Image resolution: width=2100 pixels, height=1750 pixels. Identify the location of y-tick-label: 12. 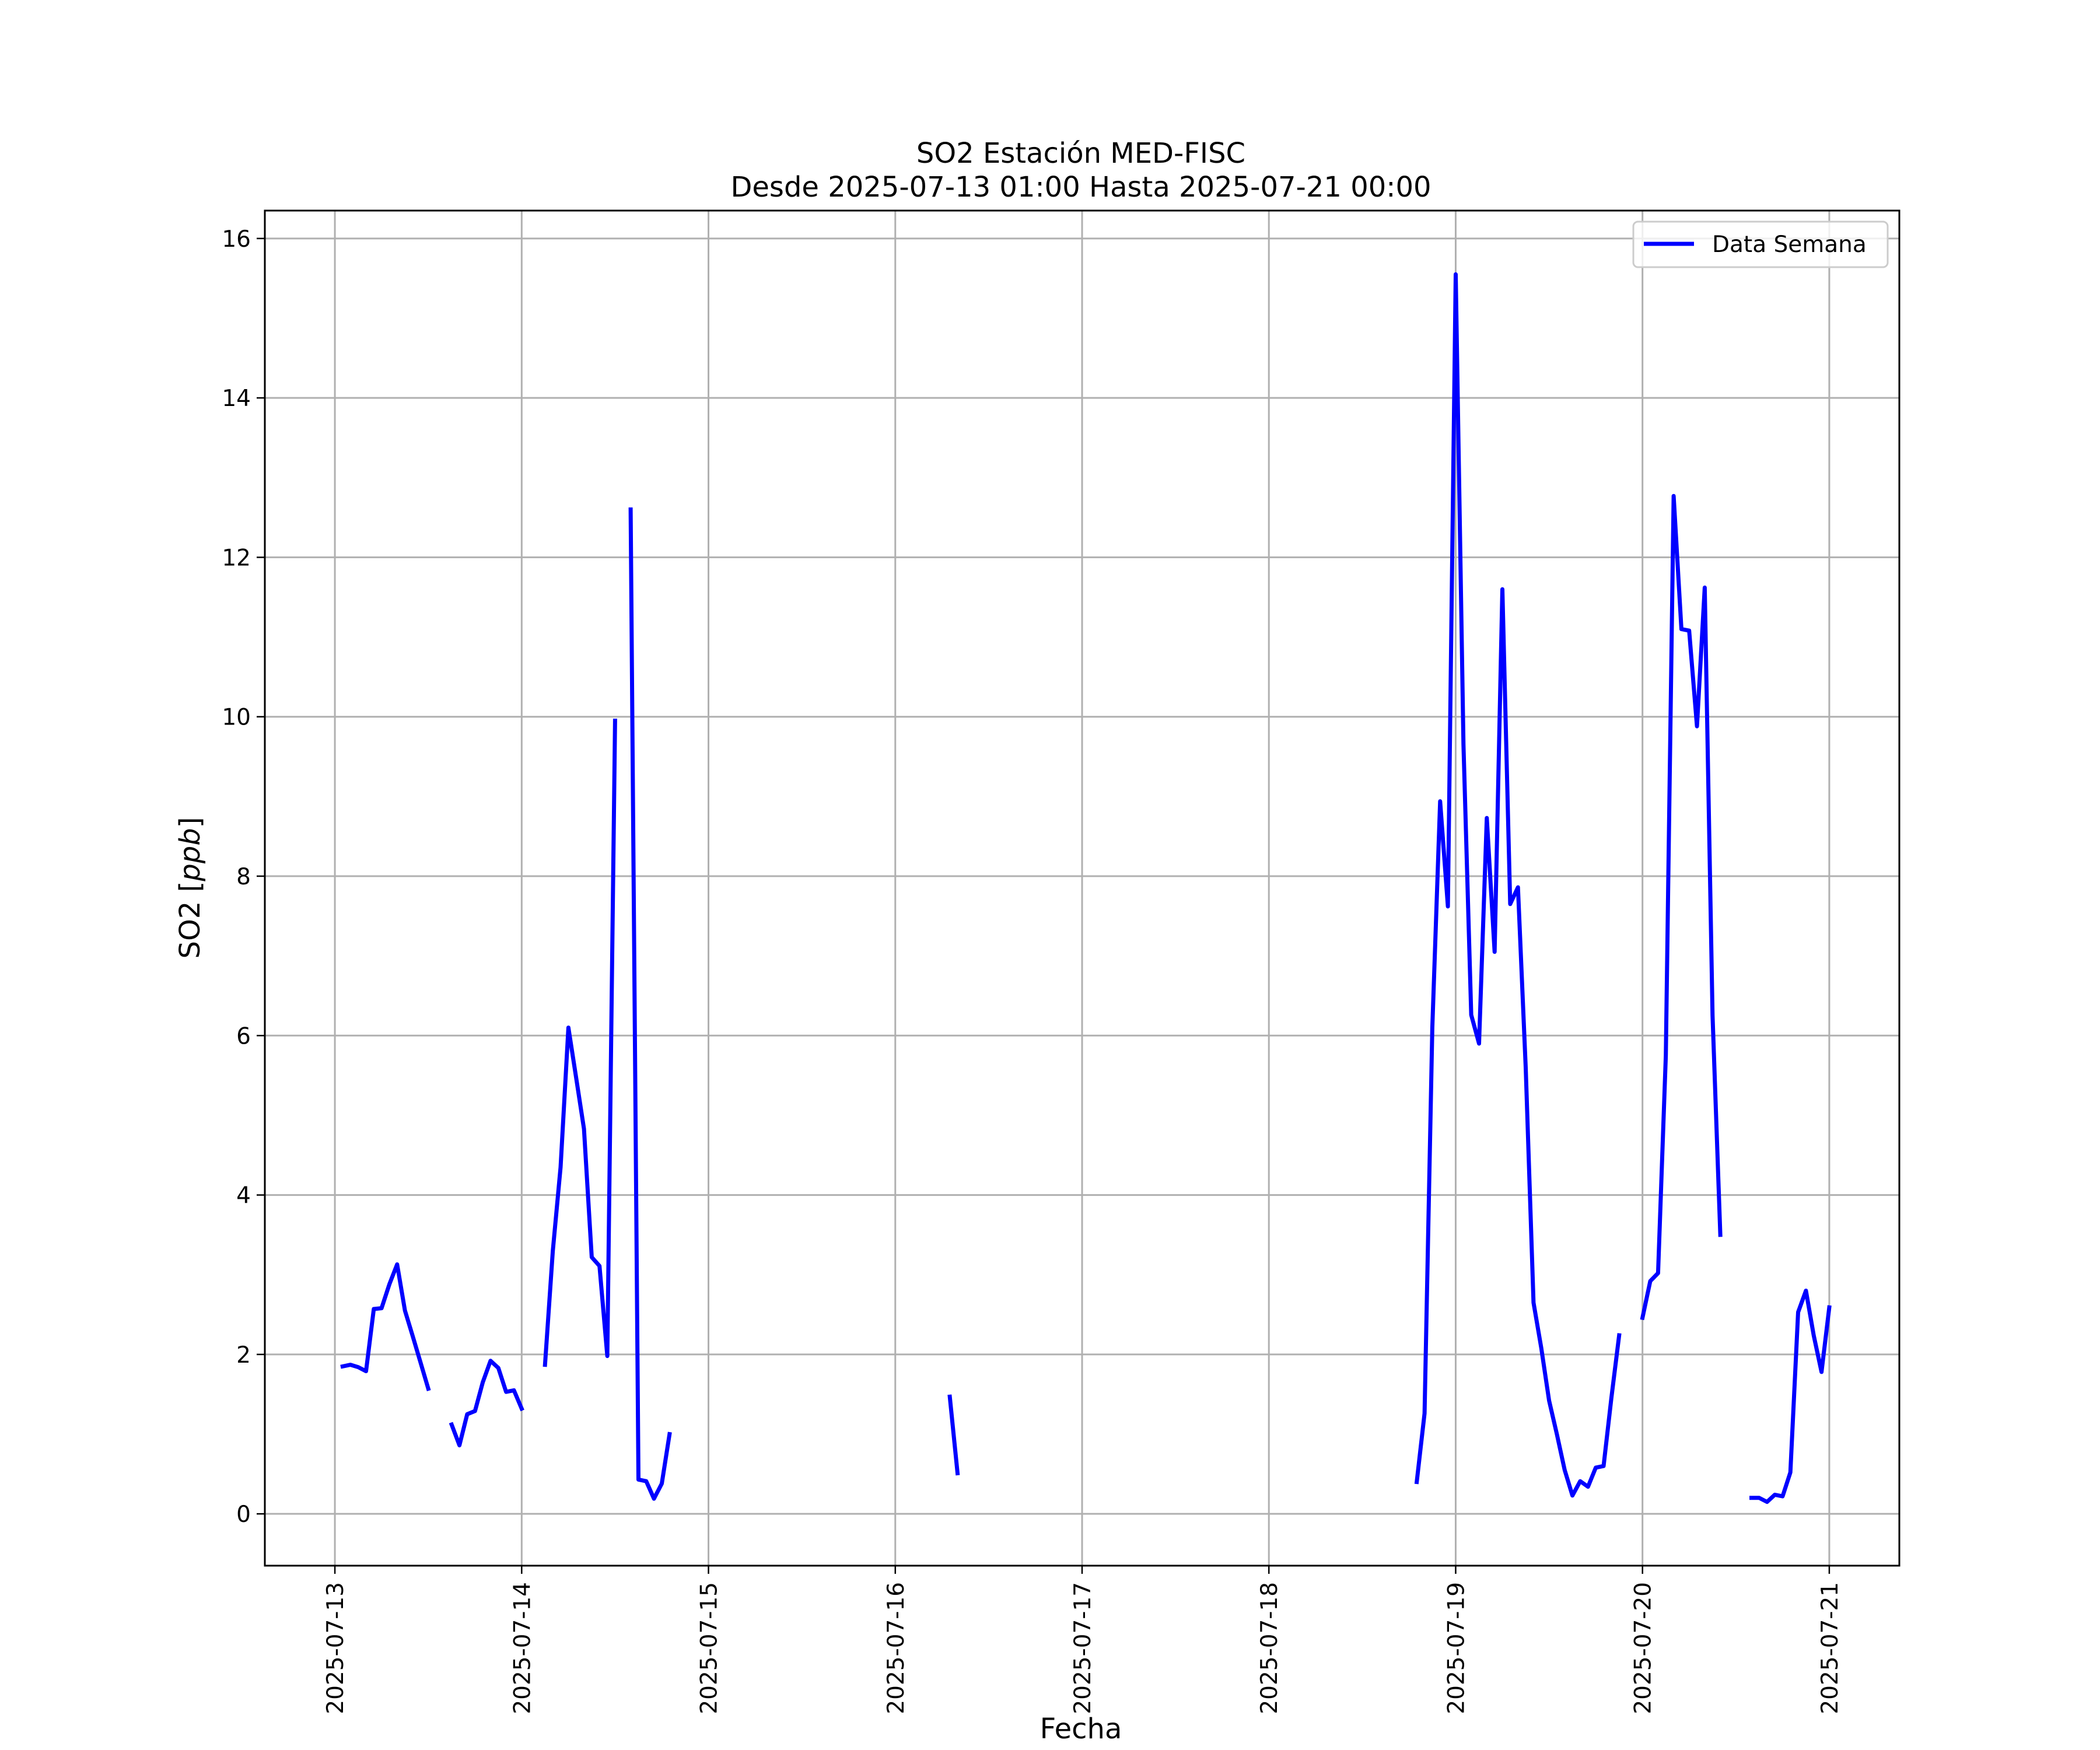
(236, 558).